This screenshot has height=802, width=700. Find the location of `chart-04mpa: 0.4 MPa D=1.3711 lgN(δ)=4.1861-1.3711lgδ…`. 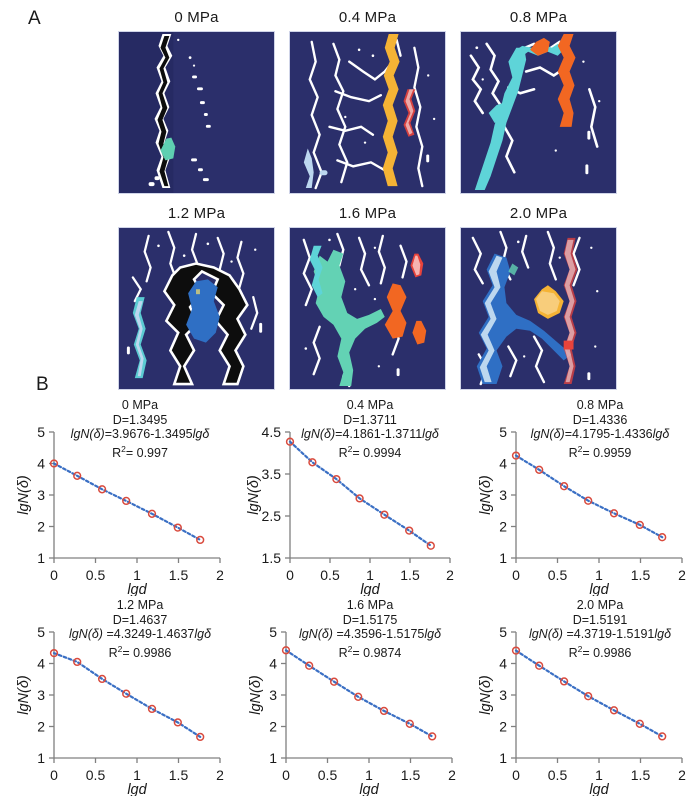

chart-04mpa: 0.4 MPa D=1.3711 lgN(δ)=4.1861-1.3711lgδ… is located at coordinates (353, 497).